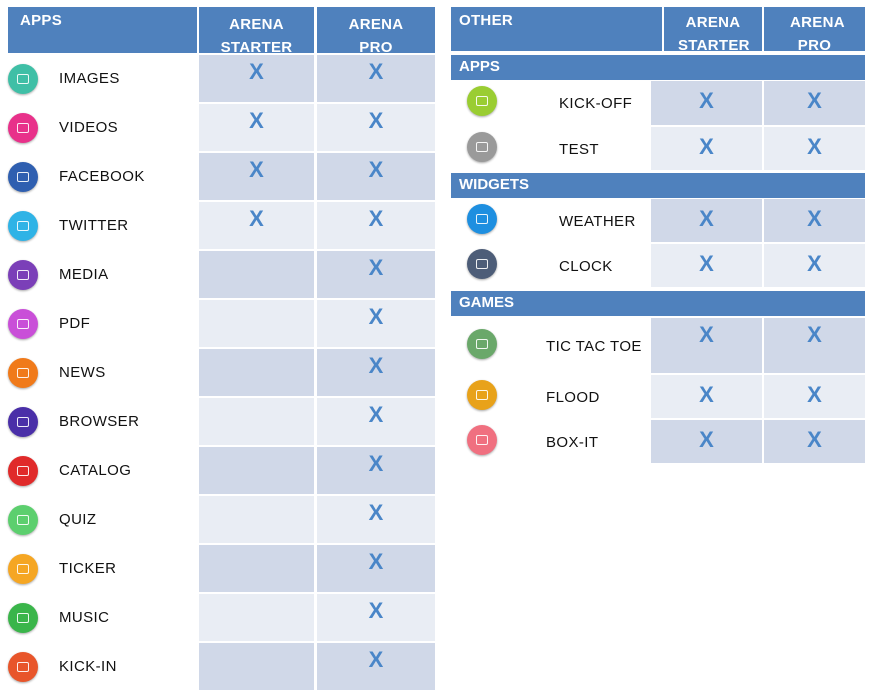 The width and height of the screenshot is (869, 694). What do you see at coordinates (487, 302) in the screenshot?
I see `section-title: GAMES` at bounding box center [487, 302].